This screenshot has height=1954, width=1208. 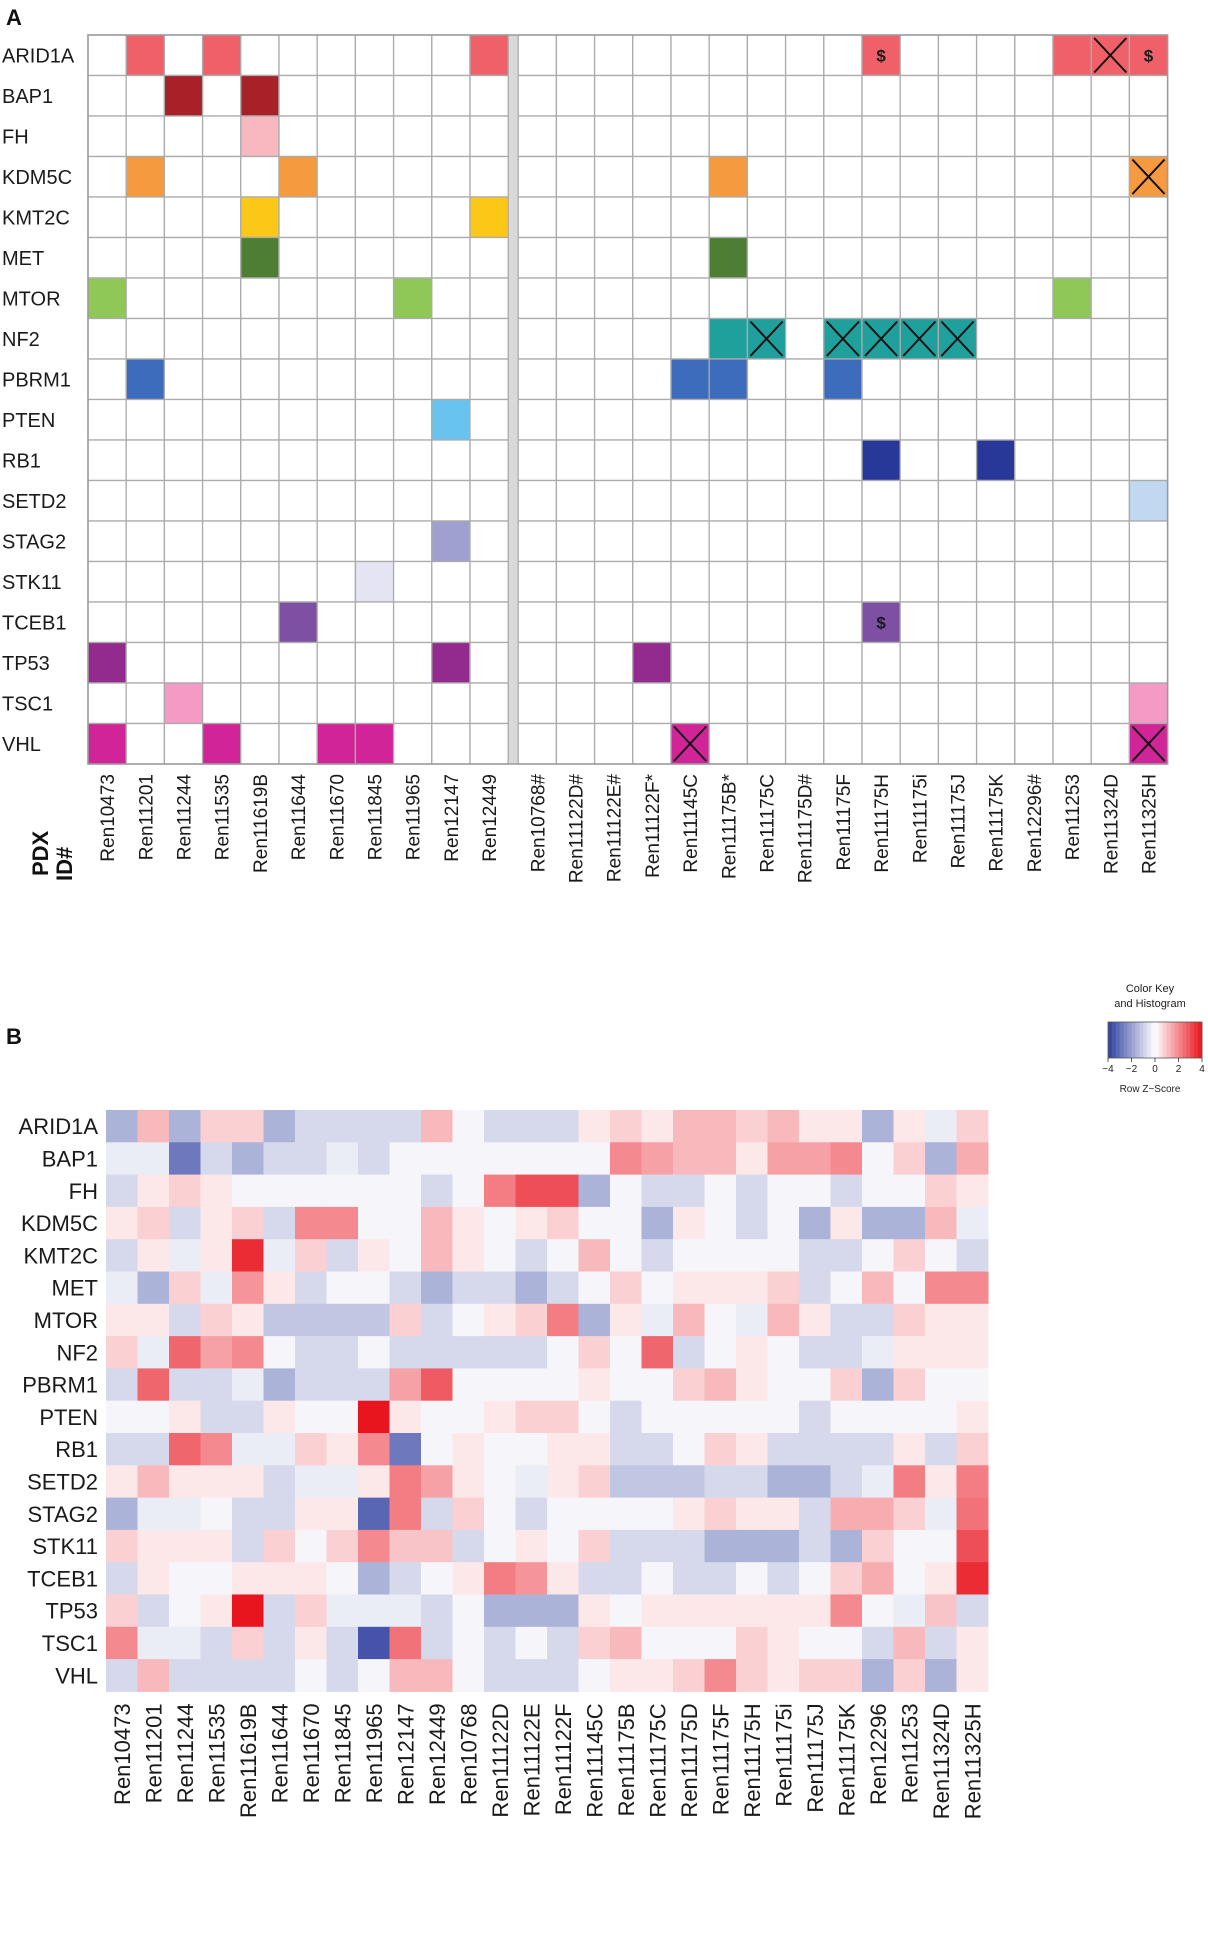 What do you see at coordinates (62, 1481) in the screenshot?
I see `heatmap-gene-label: SETD2` at bounding box center [62, 1481].